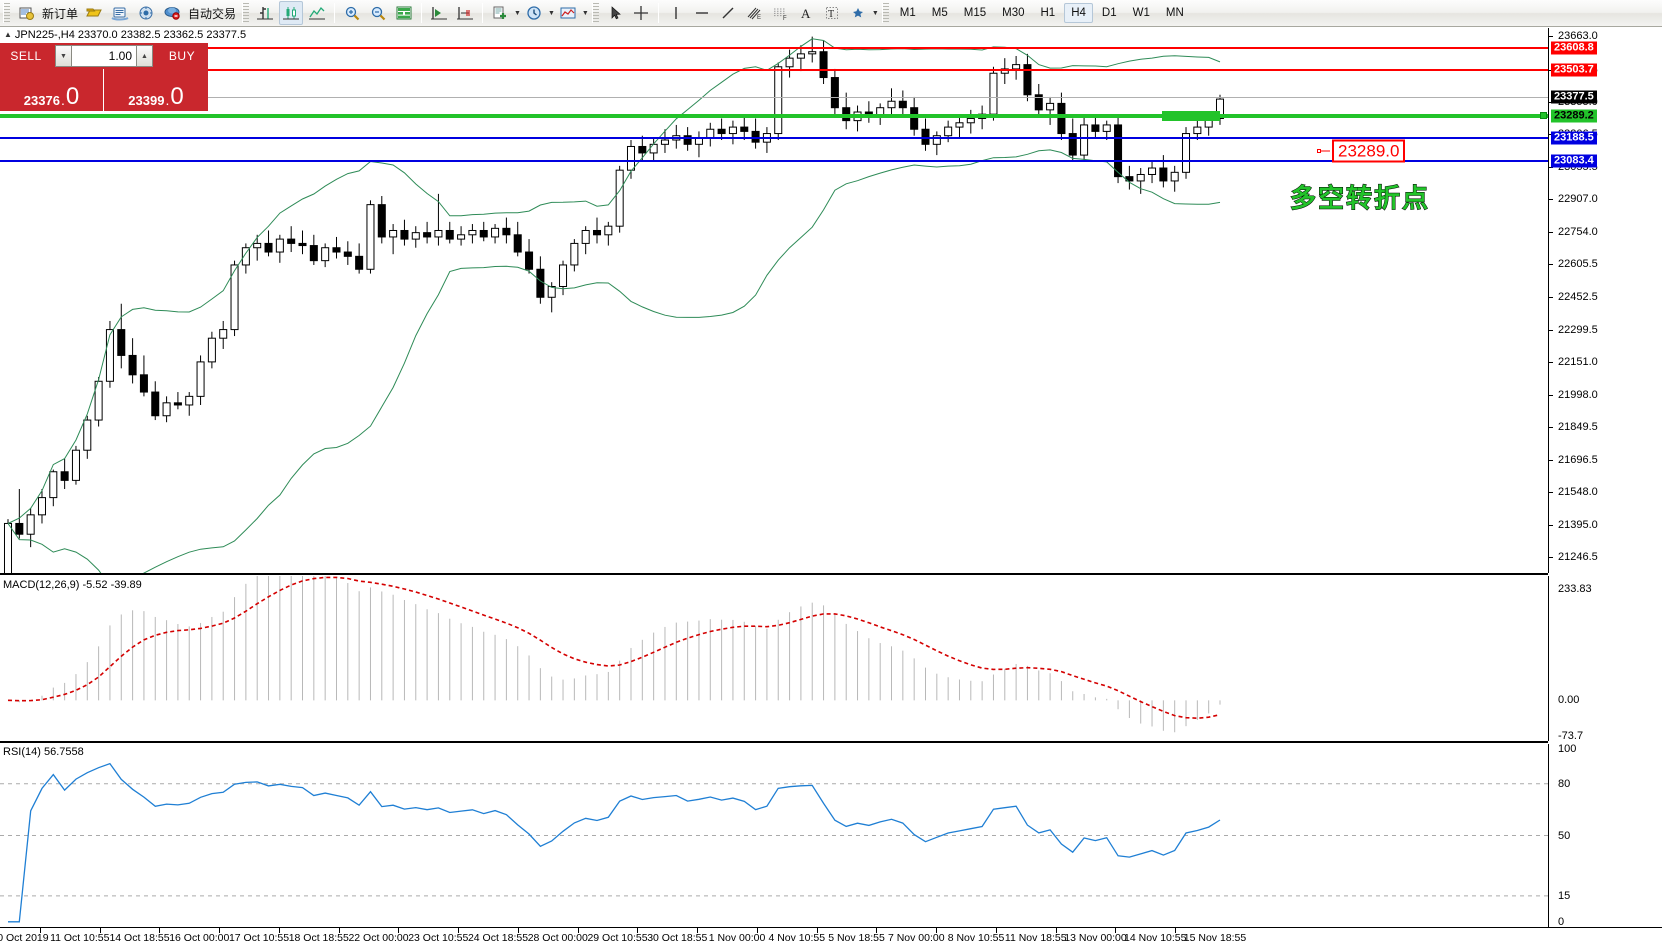 This screenshot has width=1662, height=949. Describe the element at coordinates (1574, 70) in the screenshot. I see `price-level-tag: 23503.7` at that location.